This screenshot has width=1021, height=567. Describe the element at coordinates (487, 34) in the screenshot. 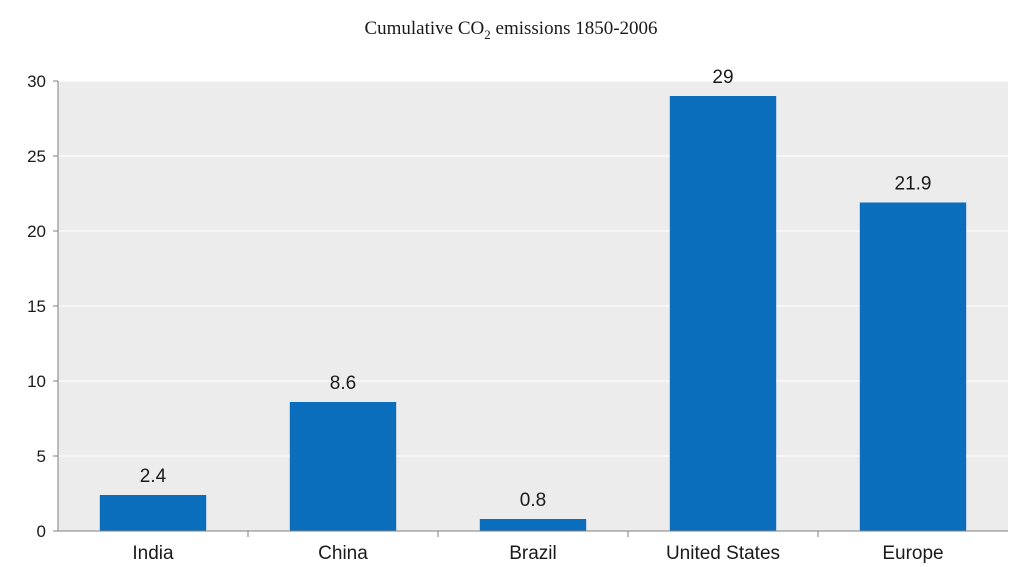

I see `chart-title-subscript: 2` at that location.